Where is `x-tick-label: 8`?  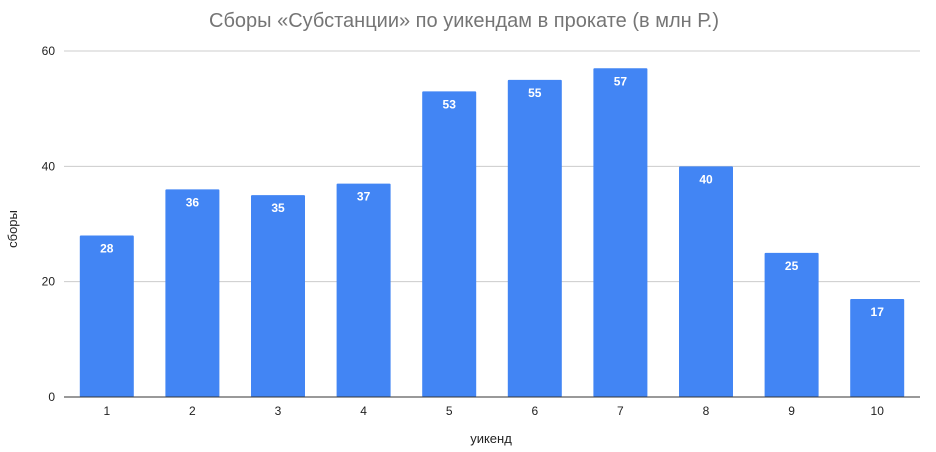
x-tick-label: 8 is located at coordinates (706, 411).